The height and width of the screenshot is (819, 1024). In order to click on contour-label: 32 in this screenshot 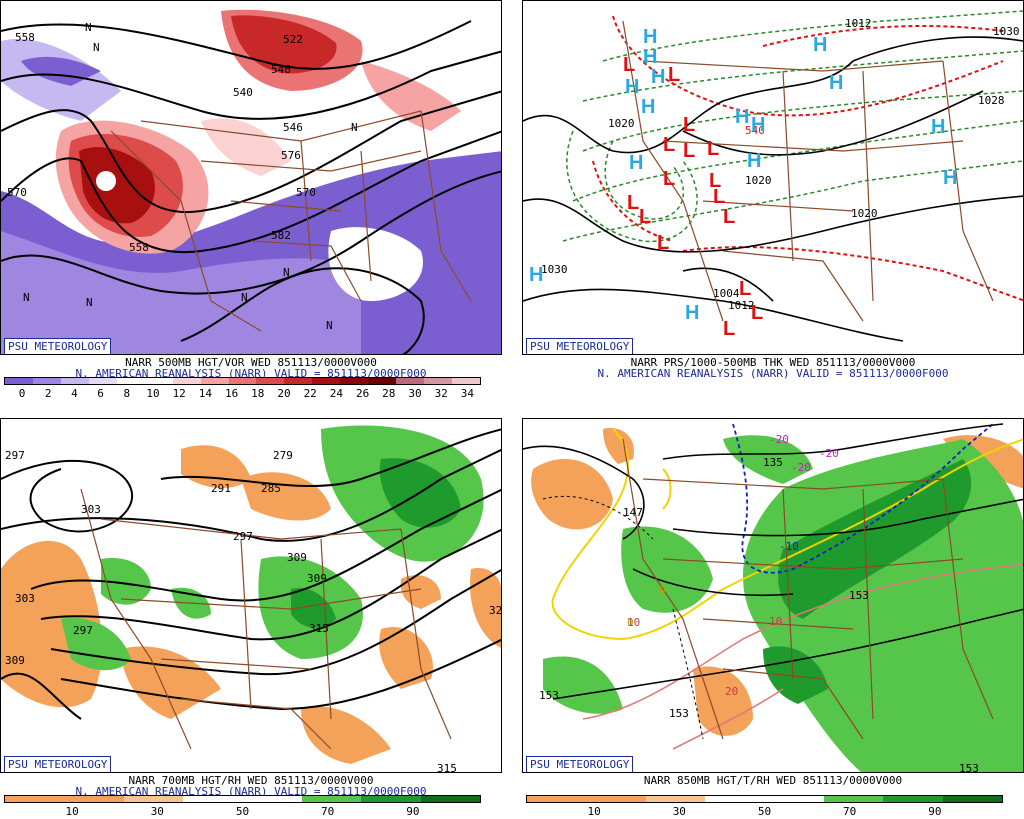, I will do `click(495, 610)`.